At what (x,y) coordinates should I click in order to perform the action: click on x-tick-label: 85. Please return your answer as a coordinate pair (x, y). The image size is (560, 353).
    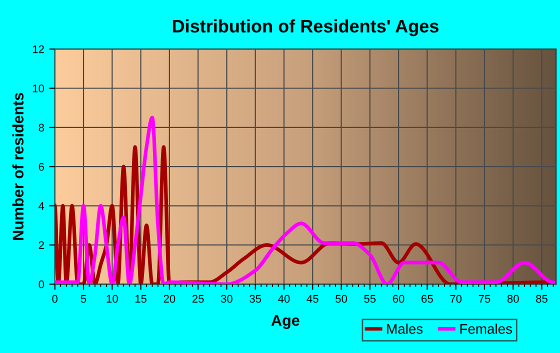
    Looking at the image, I should click on (542, 298).